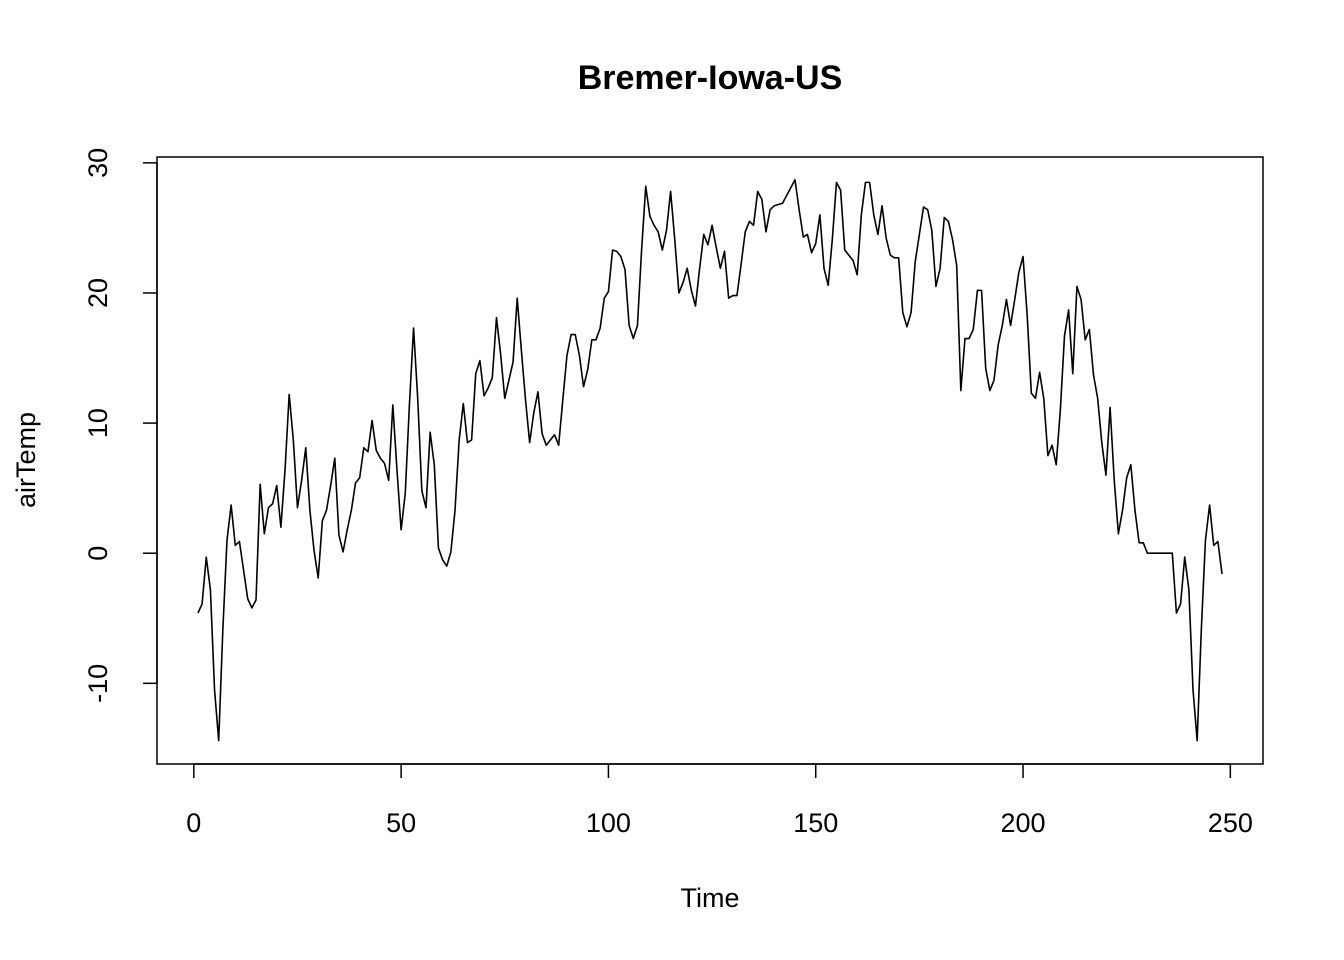 This screenshot has height=960, width=1344. Describe the element at coordinates (1230, 823) in the screenshot. I see `x-tick-label: 250` at that location.